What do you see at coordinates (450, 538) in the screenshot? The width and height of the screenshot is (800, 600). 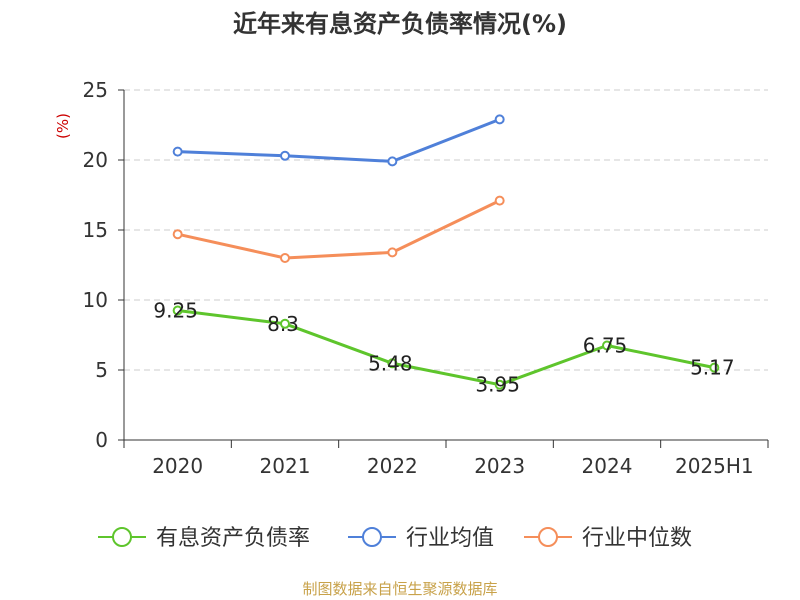 I see `legend-label: 行业均值` at bounding box center [450, 538].